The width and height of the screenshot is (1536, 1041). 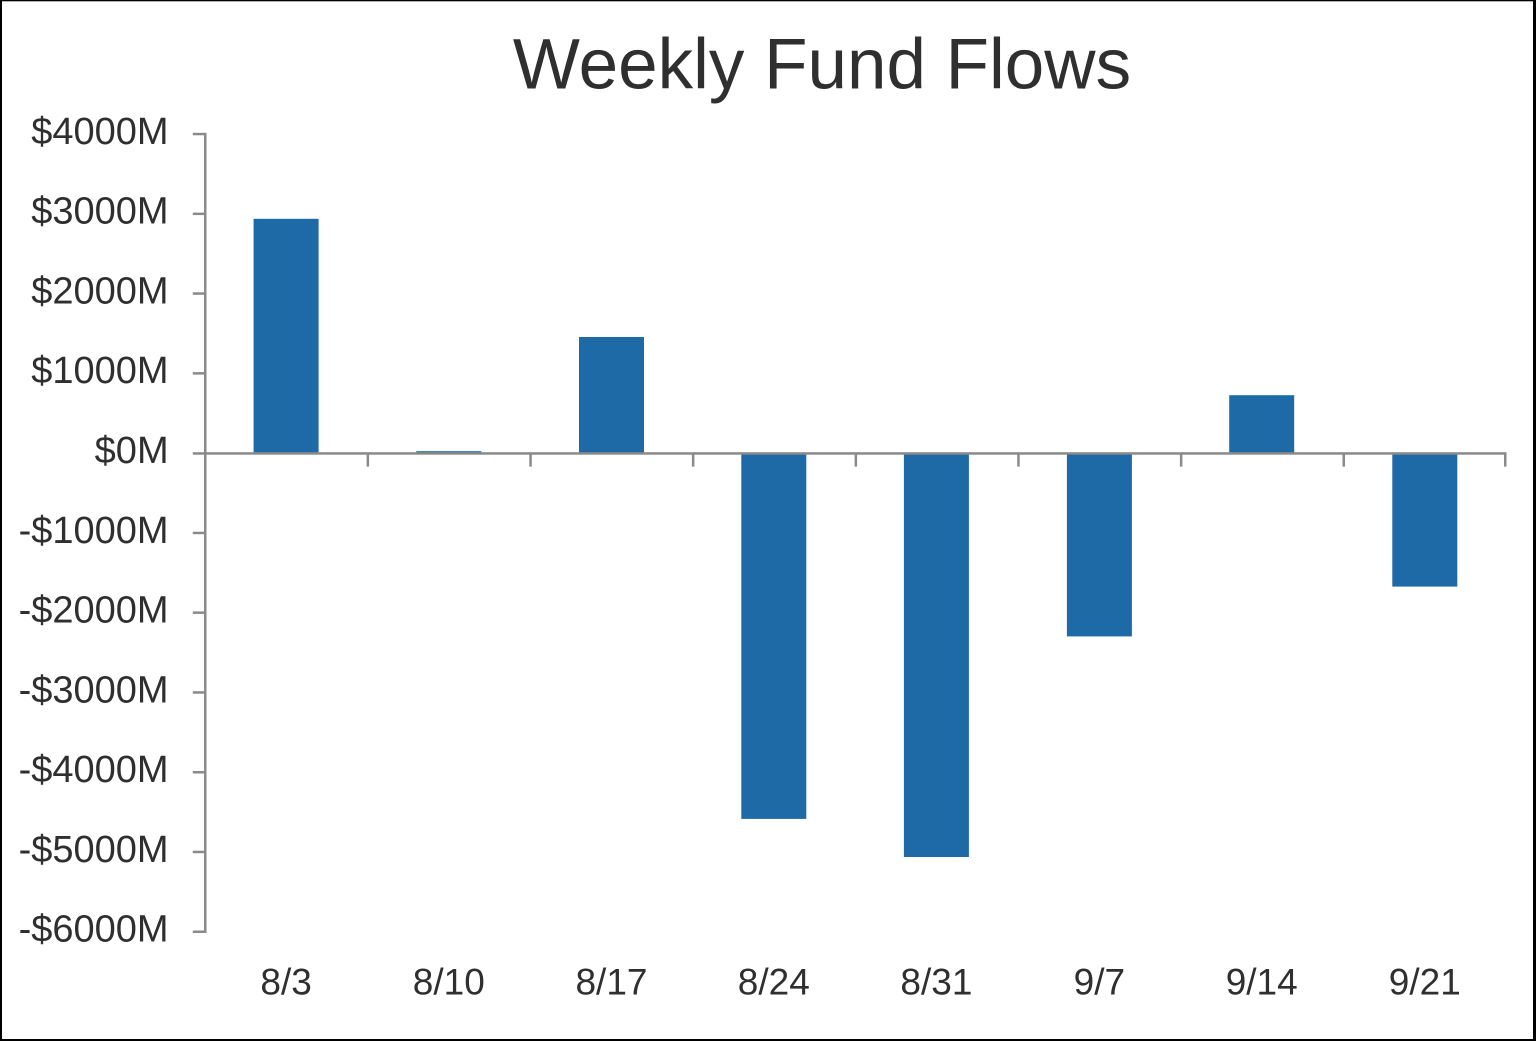 I want to click on svg-text: 8/31, so click(x=936, y=982).